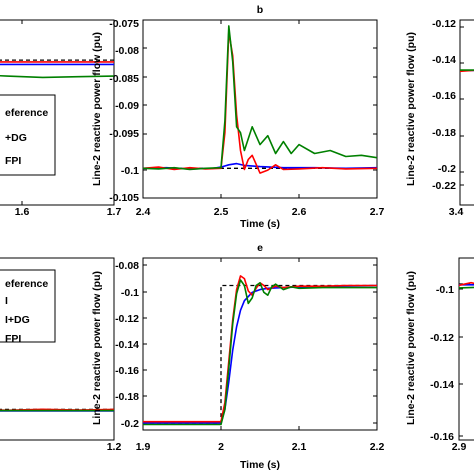  I want to click on y-tick-label: -0.105, so click(124, 198).